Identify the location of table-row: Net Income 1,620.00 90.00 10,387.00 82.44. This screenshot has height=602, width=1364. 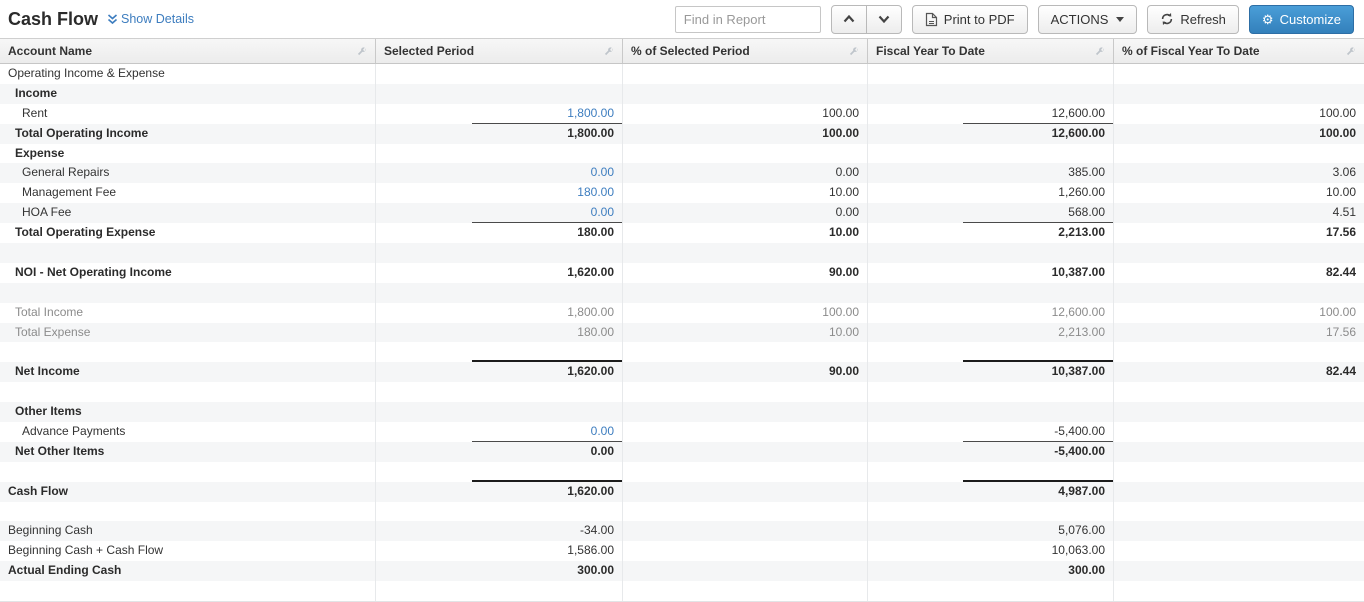
(682, 372).